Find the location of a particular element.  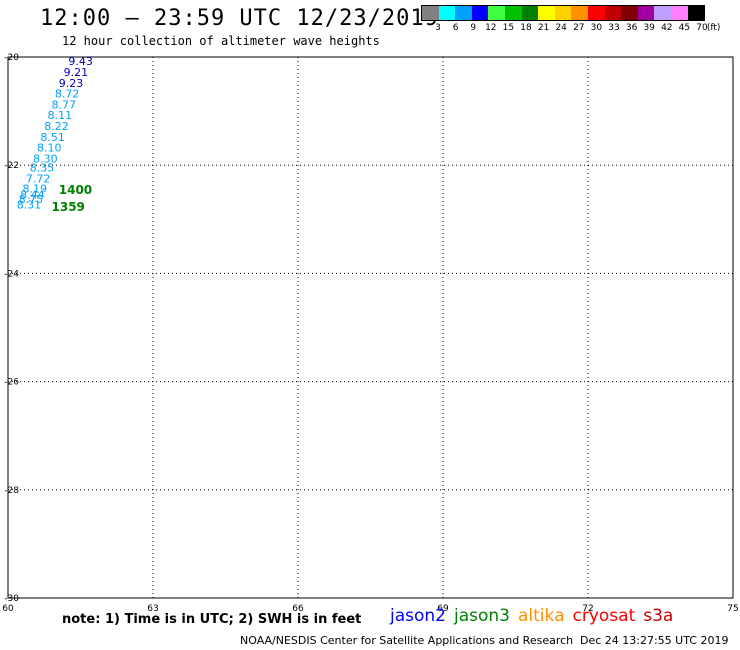

lon-tick-label: 60 is located at coordinates (8, 609).